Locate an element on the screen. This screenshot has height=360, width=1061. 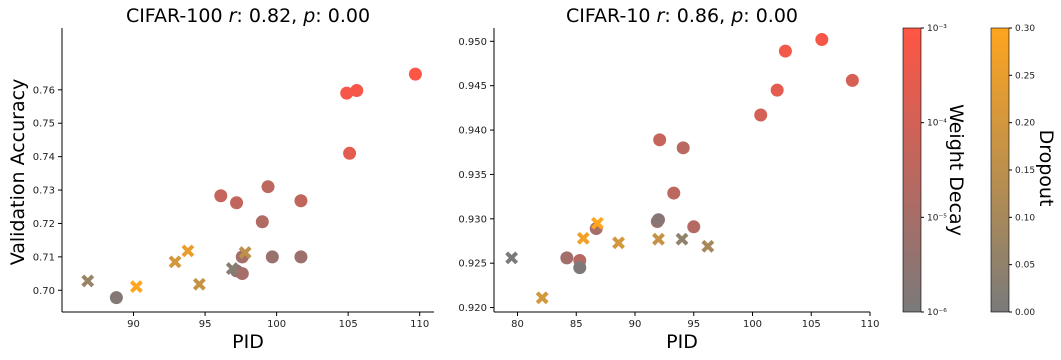
dropout-colorbar-ticks: 0.30 0.25 0.20 0.15 0.10 0.05 0.00 is located at coordinates (1022, 171).